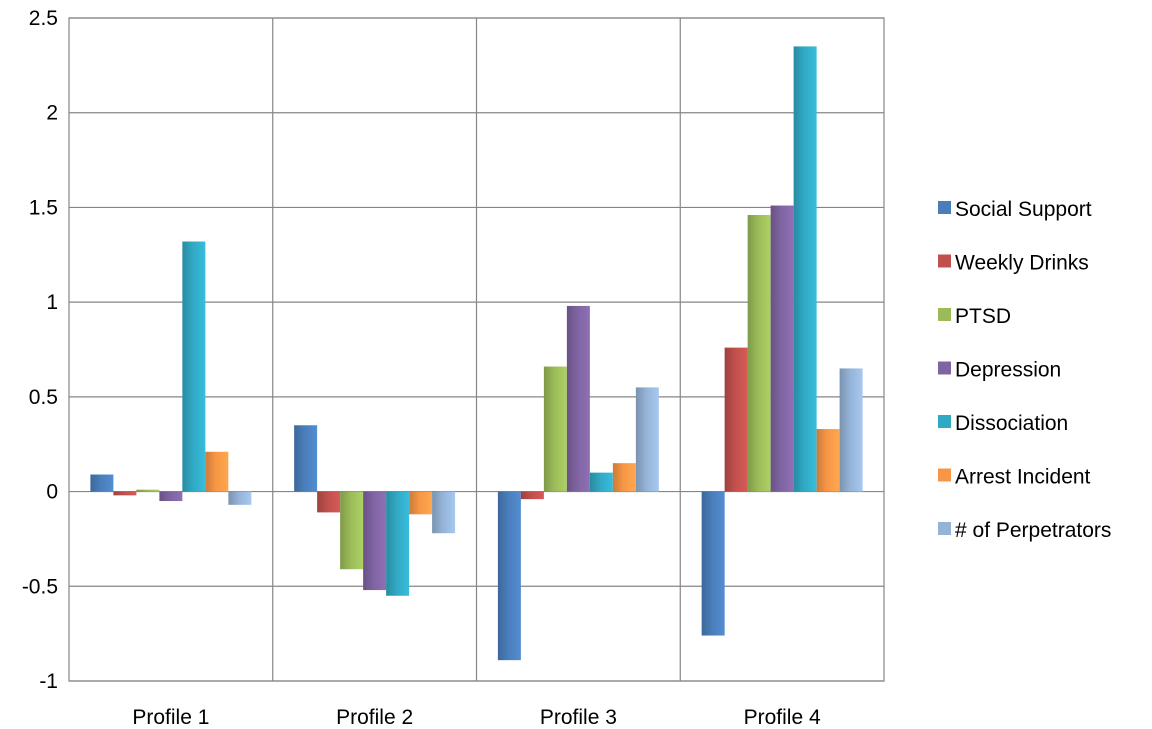 The image size is (1152, 729). Describe the element at coordinates (43, 18) in the screenshot. I see `y-tick-label: 2.5` at that location.